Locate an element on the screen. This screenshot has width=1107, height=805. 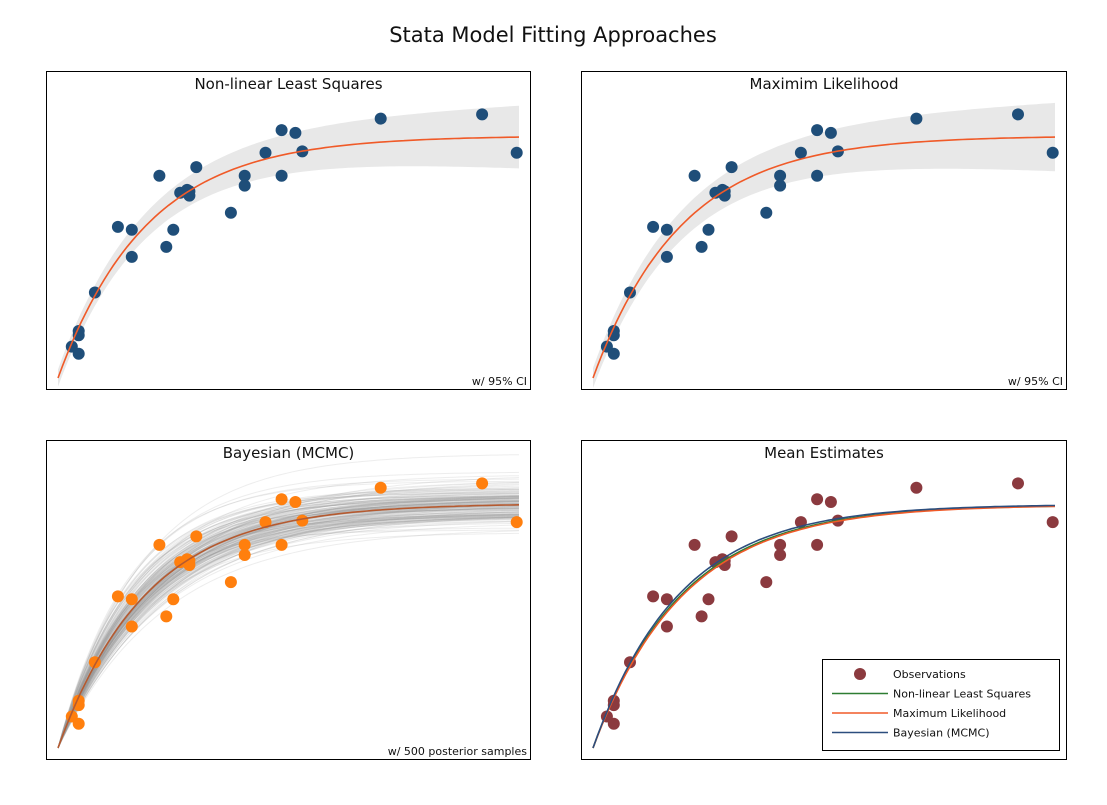
legend-label: Non-linear Least Squares is located at coordinates (962, 694).